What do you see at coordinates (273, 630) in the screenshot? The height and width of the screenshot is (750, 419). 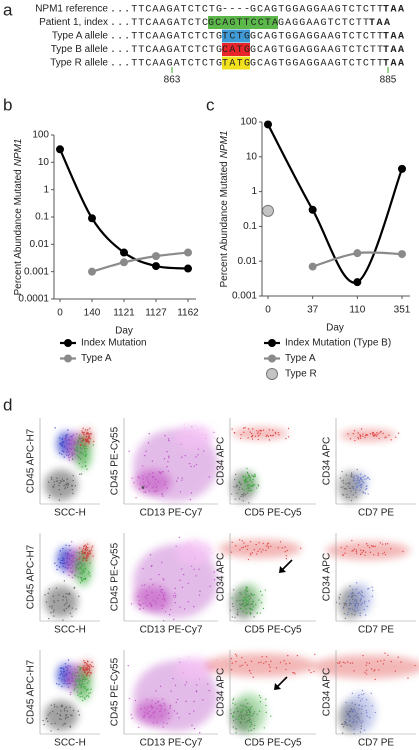 I see `flow-x-label: CD5 PE-Cy5` at bounding box center [273, 630].